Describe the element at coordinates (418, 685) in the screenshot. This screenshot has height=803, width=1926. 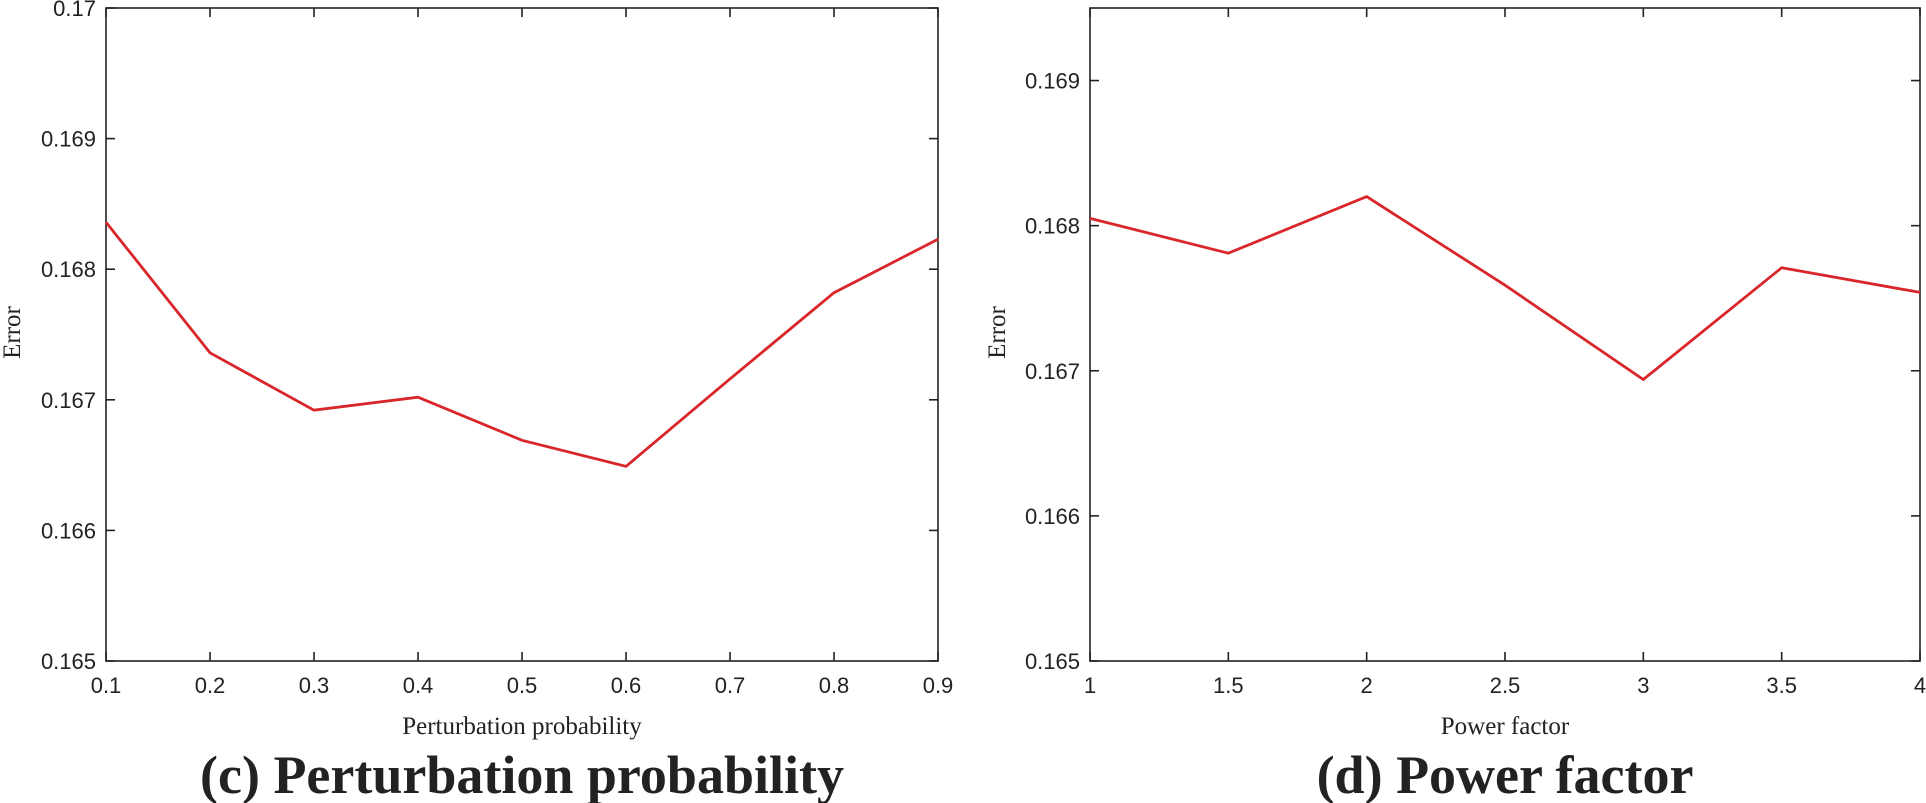
I see `x-tick-label: 0.4` at that location.